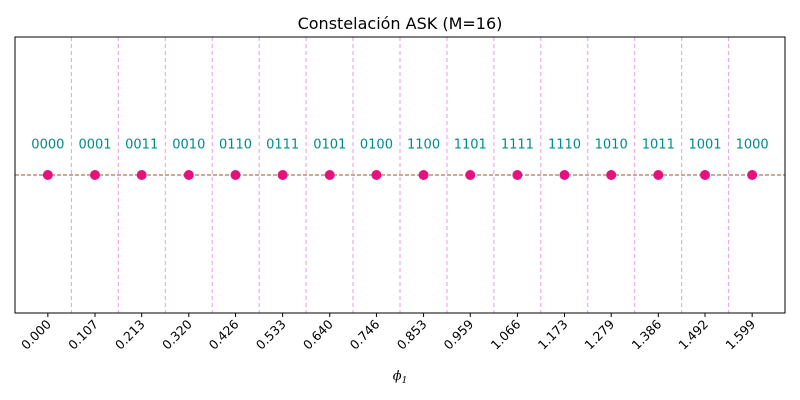  What do you see at coordinates (553, 335) in the screenshot?
I see `x-tick-label: 1.173` at bounding box center [553, 335].